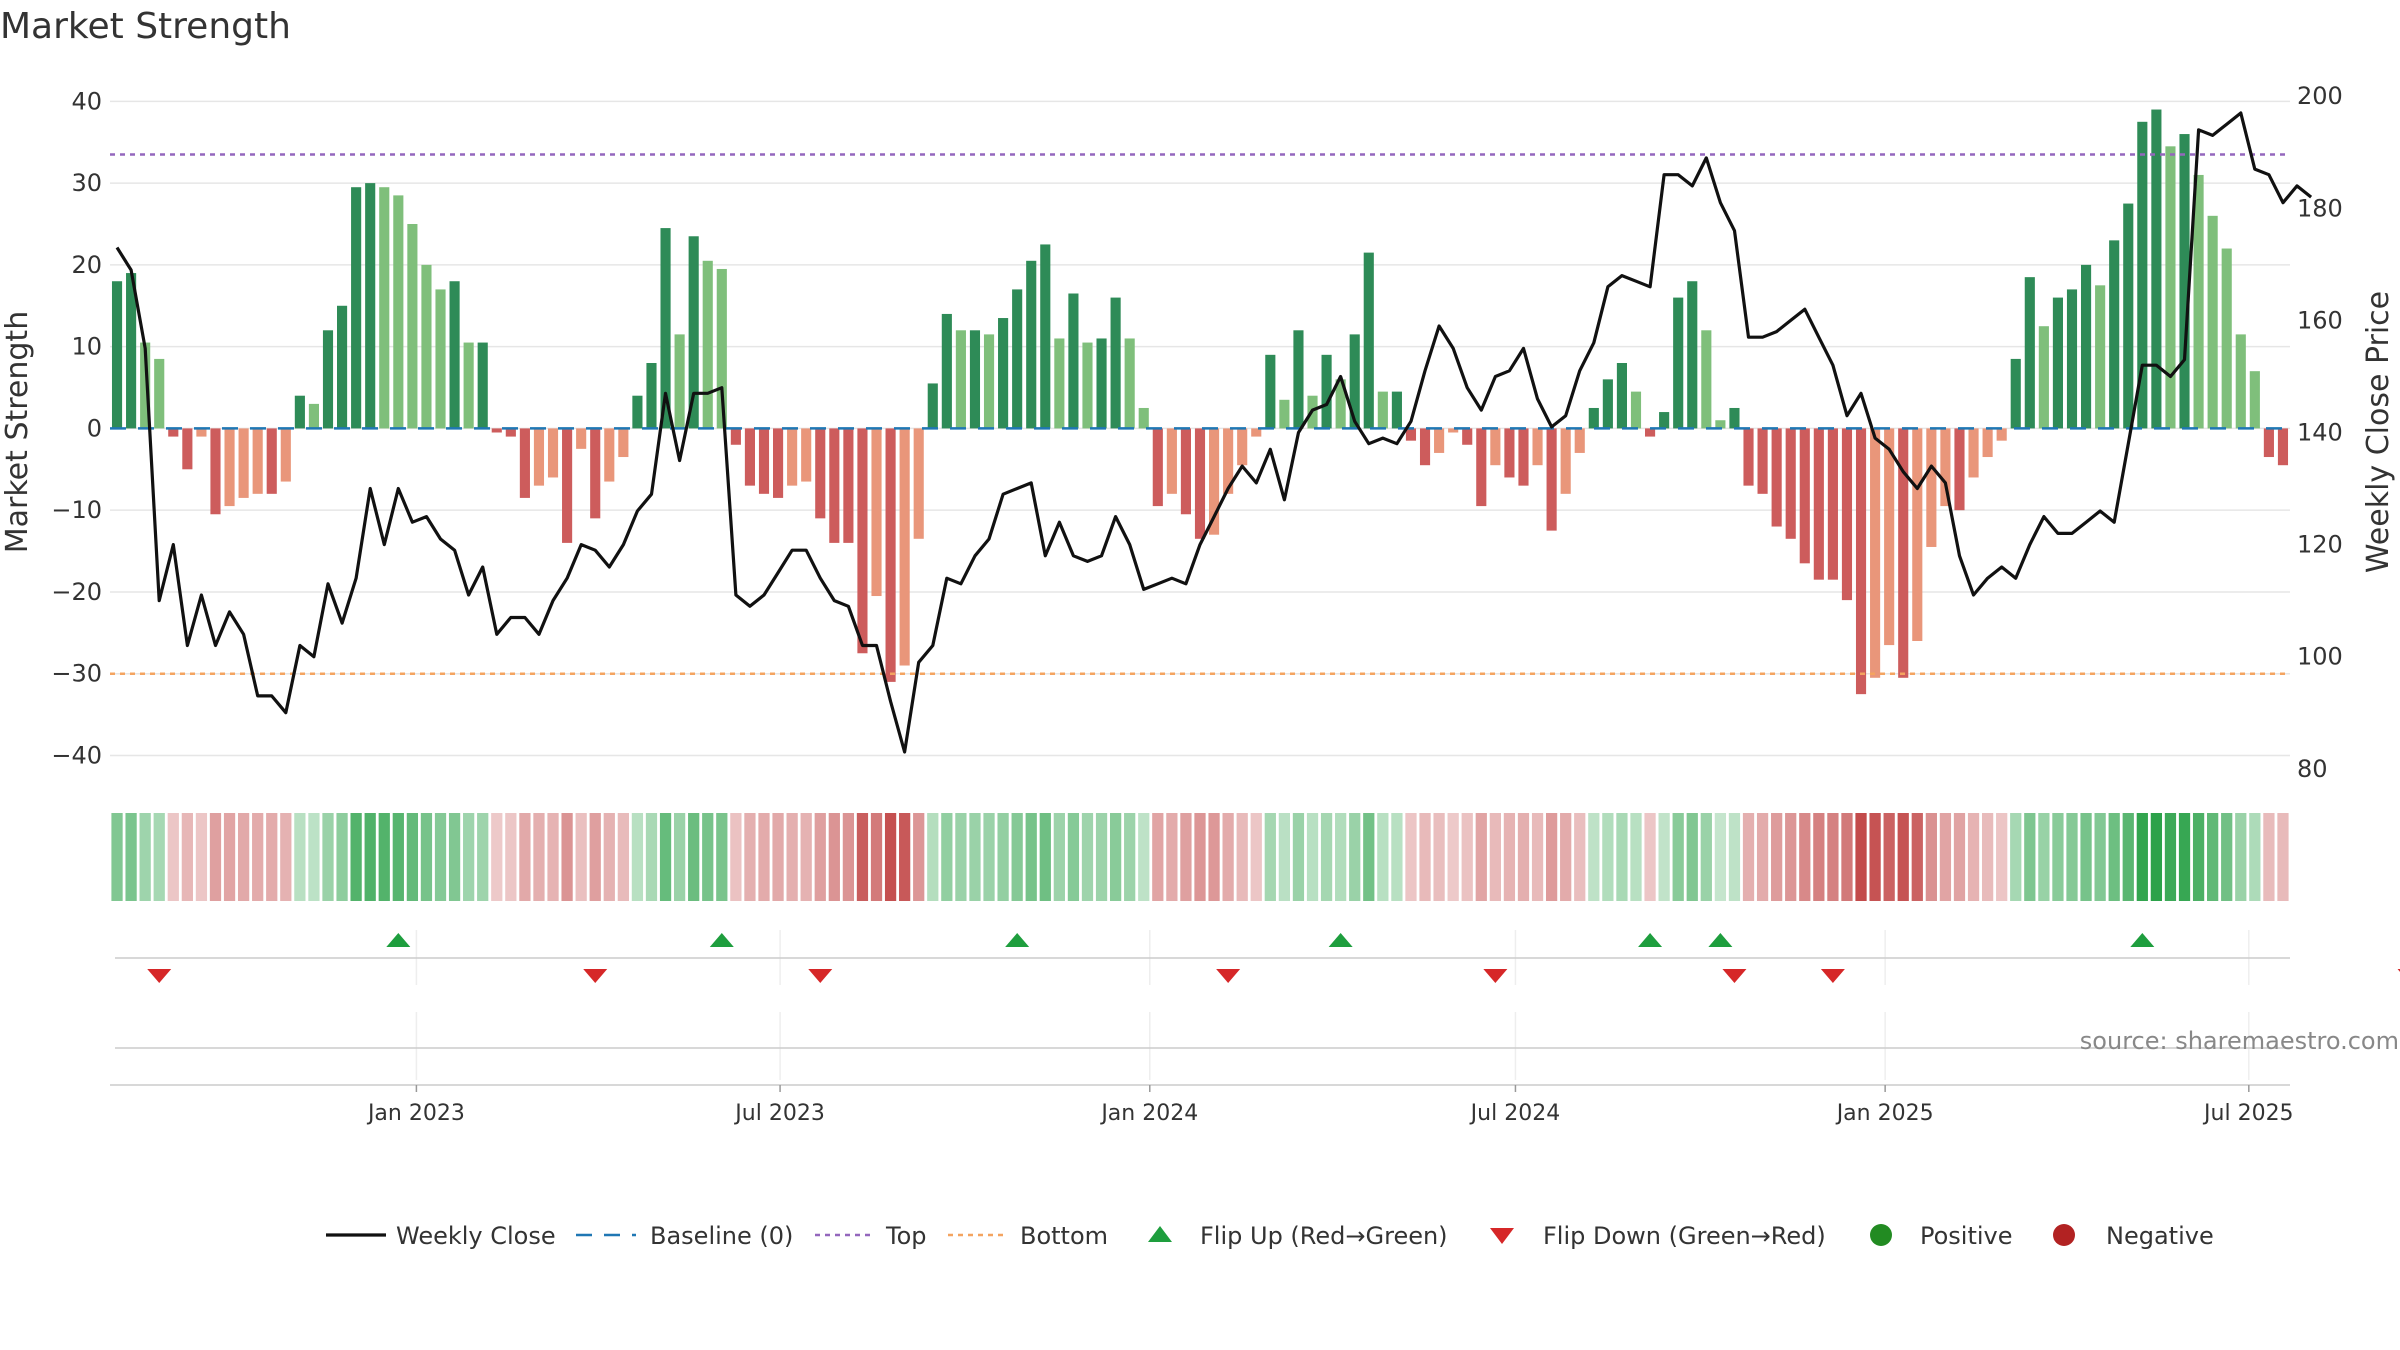 This screenshot has height=1350, width=2400. What do you see at coordinates (1884, 1113) in the screenshot?
I see `date-tick-label: Jan 2025` at bounding box center [1884, 1113].